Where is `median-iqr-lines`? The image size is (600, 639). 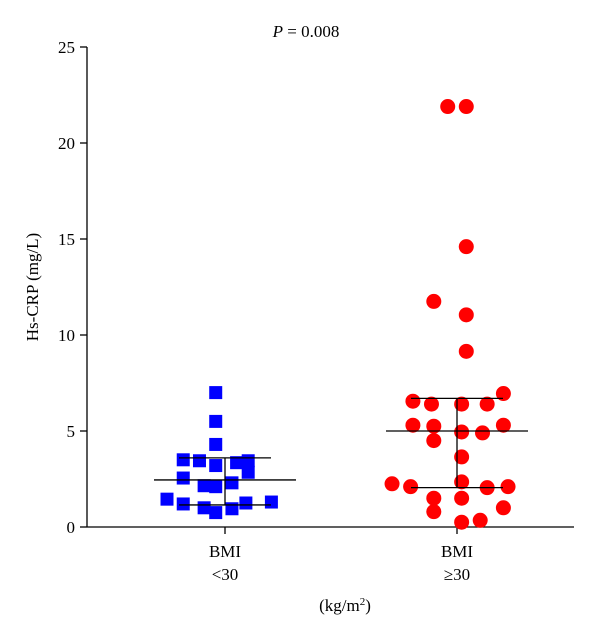
median-iqr-lines is located at coordinates (341, 451).